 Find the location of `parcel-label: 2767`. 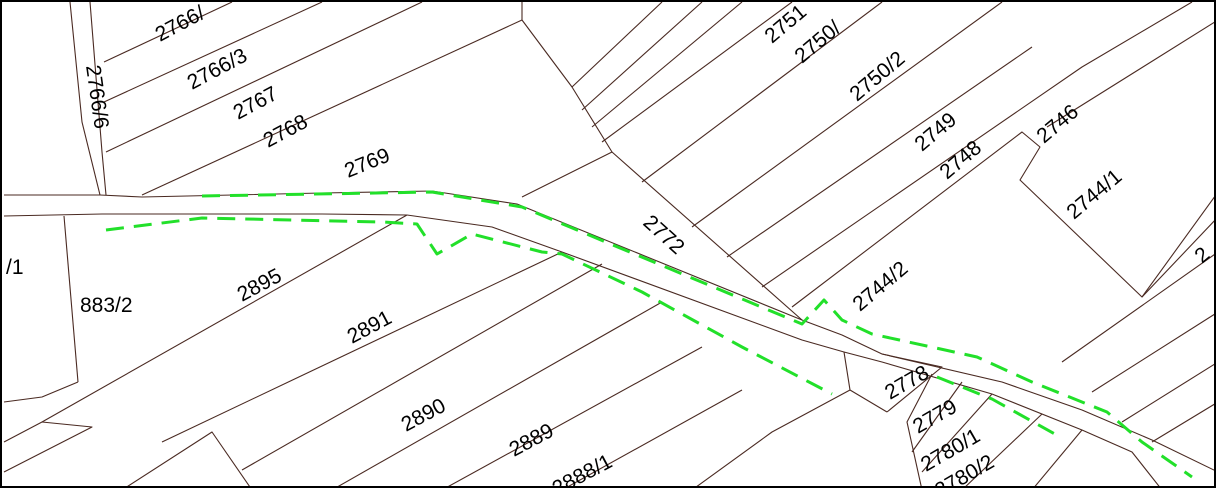

parcel-label: 2767 is located at coordinates (256, 103).